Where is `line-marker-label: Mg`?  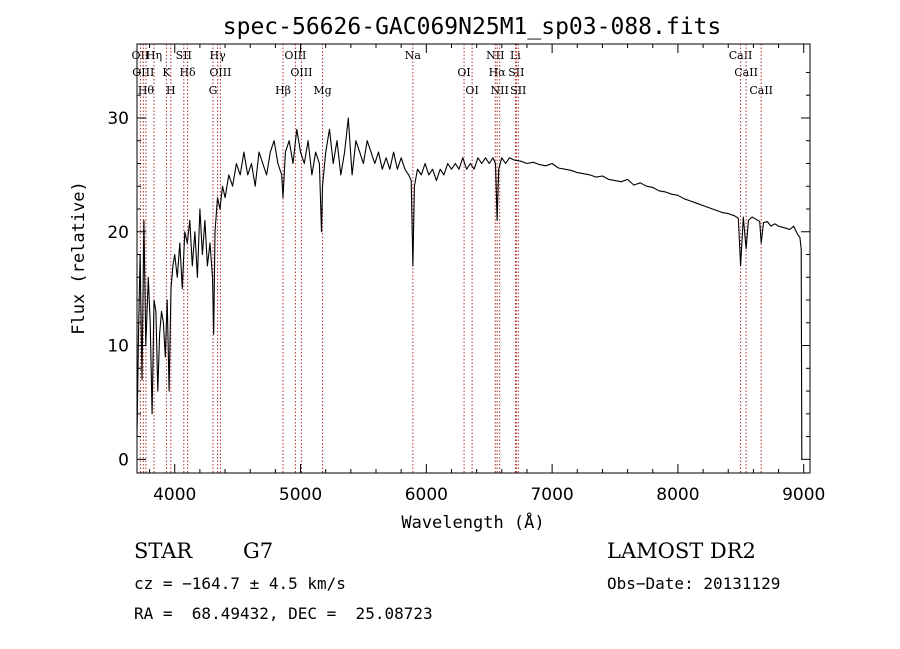 line-marker-label: Mg is located at coordinates (322, 90).